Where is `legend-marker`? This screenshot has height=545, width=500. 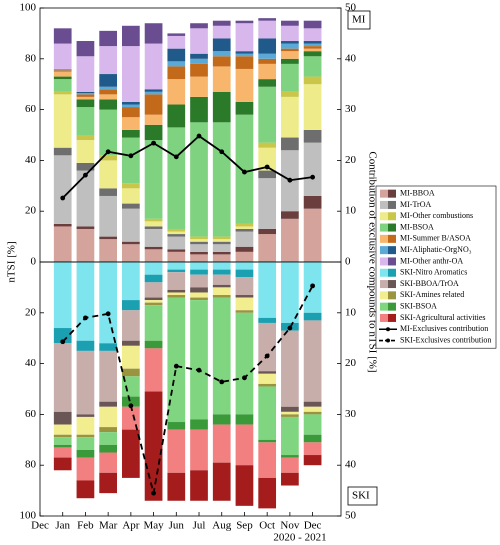 legend-marker is located at coordinates (388, 340).